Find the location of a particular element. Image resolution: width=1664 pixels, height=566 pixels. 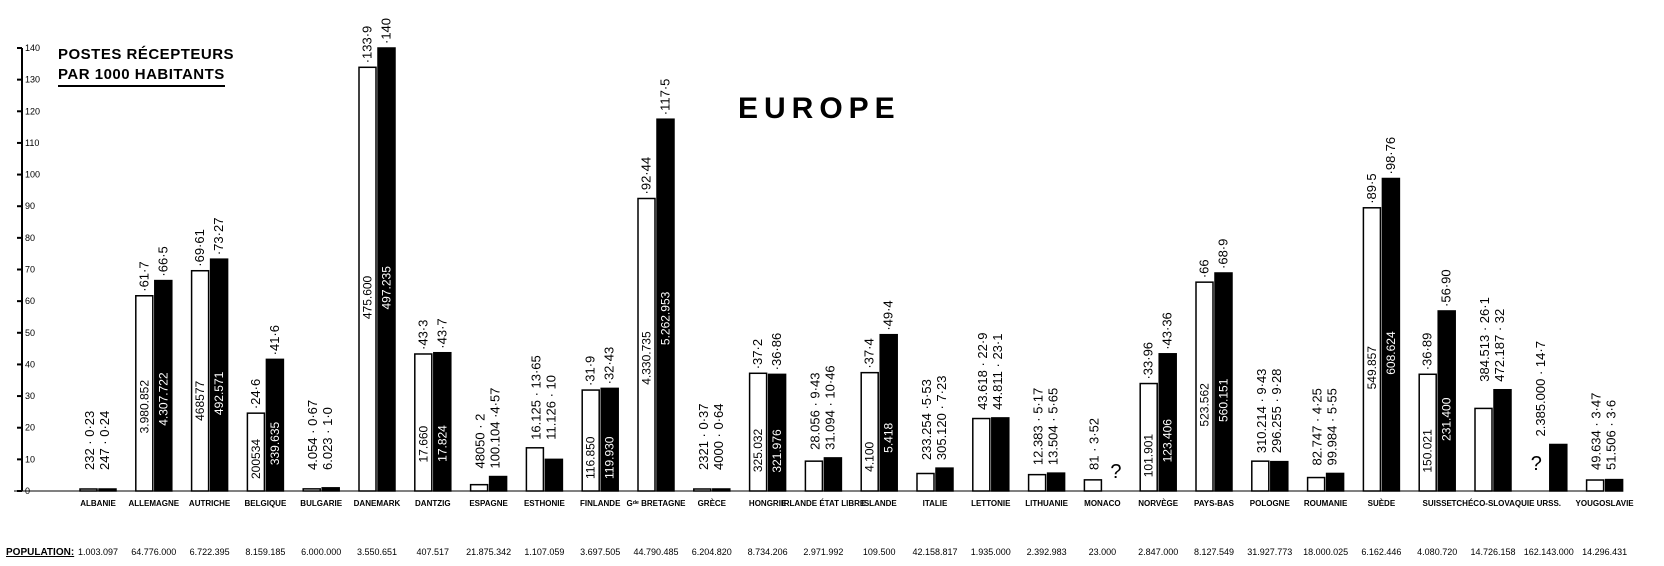

population-value: 44.790.485 is located at coordinates (655, 552).